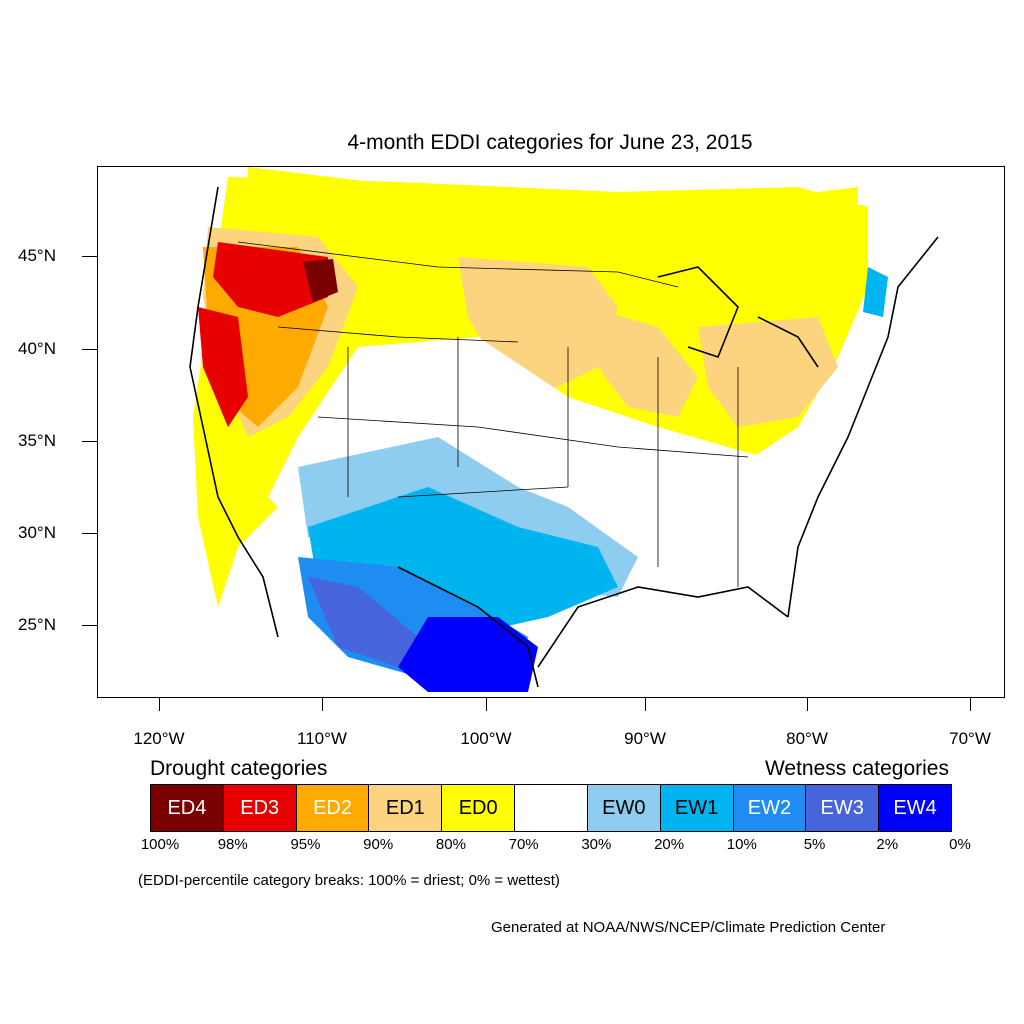 The height and width of the screenshot is (1024, 1024). I want to click on region-ew-maine, so click(875, 292).